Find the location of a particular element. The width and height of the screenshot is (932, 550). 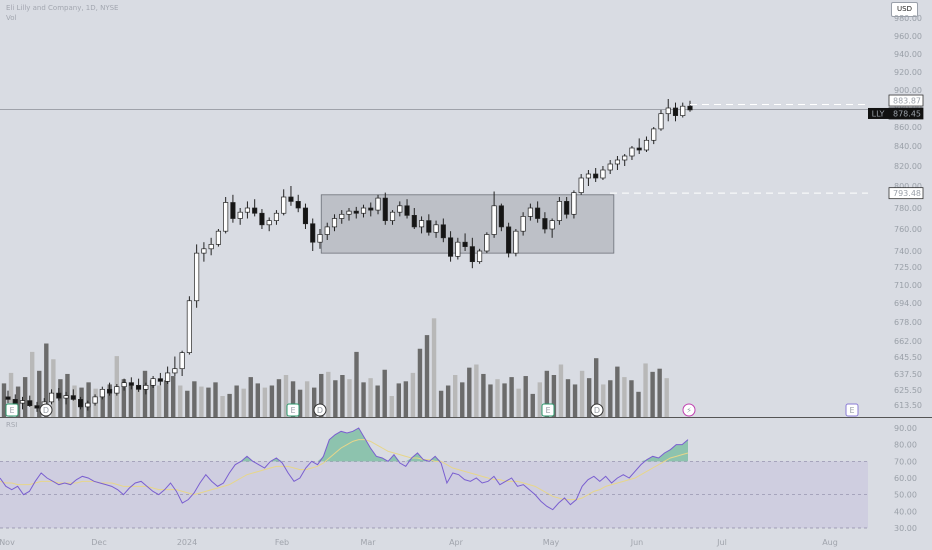

price-tick-label: 980.00 is located at coordinates (908, 18).